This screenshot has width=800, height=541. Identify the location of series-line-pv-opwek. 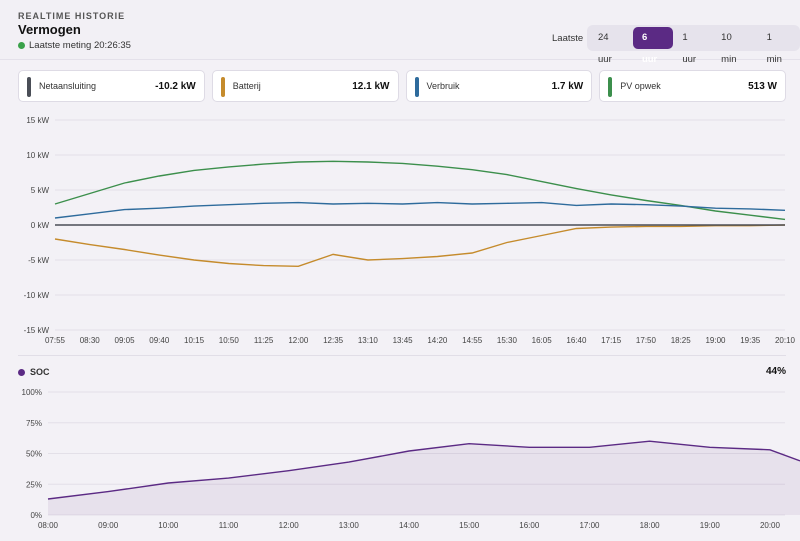
(420, 190).